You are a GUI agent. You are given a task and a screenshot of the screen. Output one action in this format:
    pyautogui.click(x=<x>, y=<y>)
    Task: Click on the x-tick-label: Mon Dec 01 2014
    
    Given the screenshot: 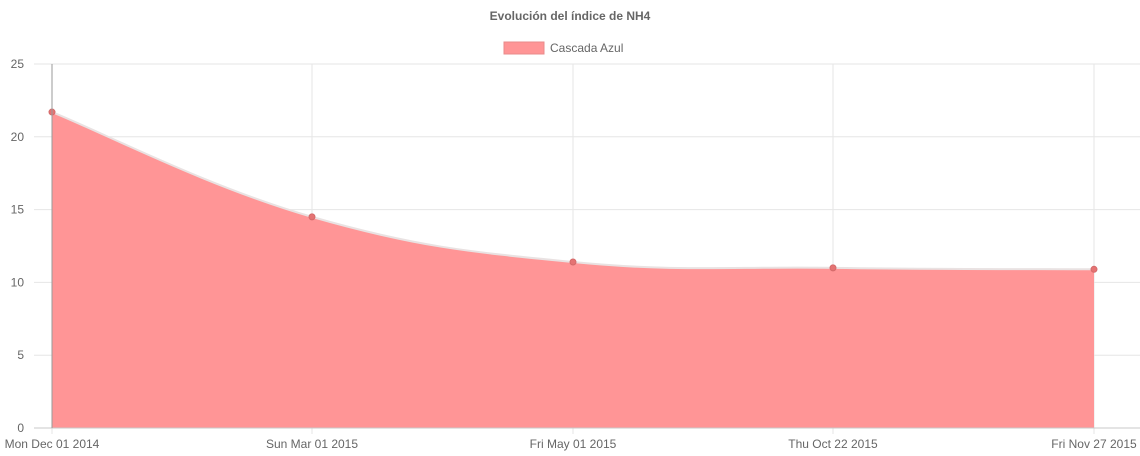 What is the action you would take?
    pyautogui.click(x=52, y=444)
    